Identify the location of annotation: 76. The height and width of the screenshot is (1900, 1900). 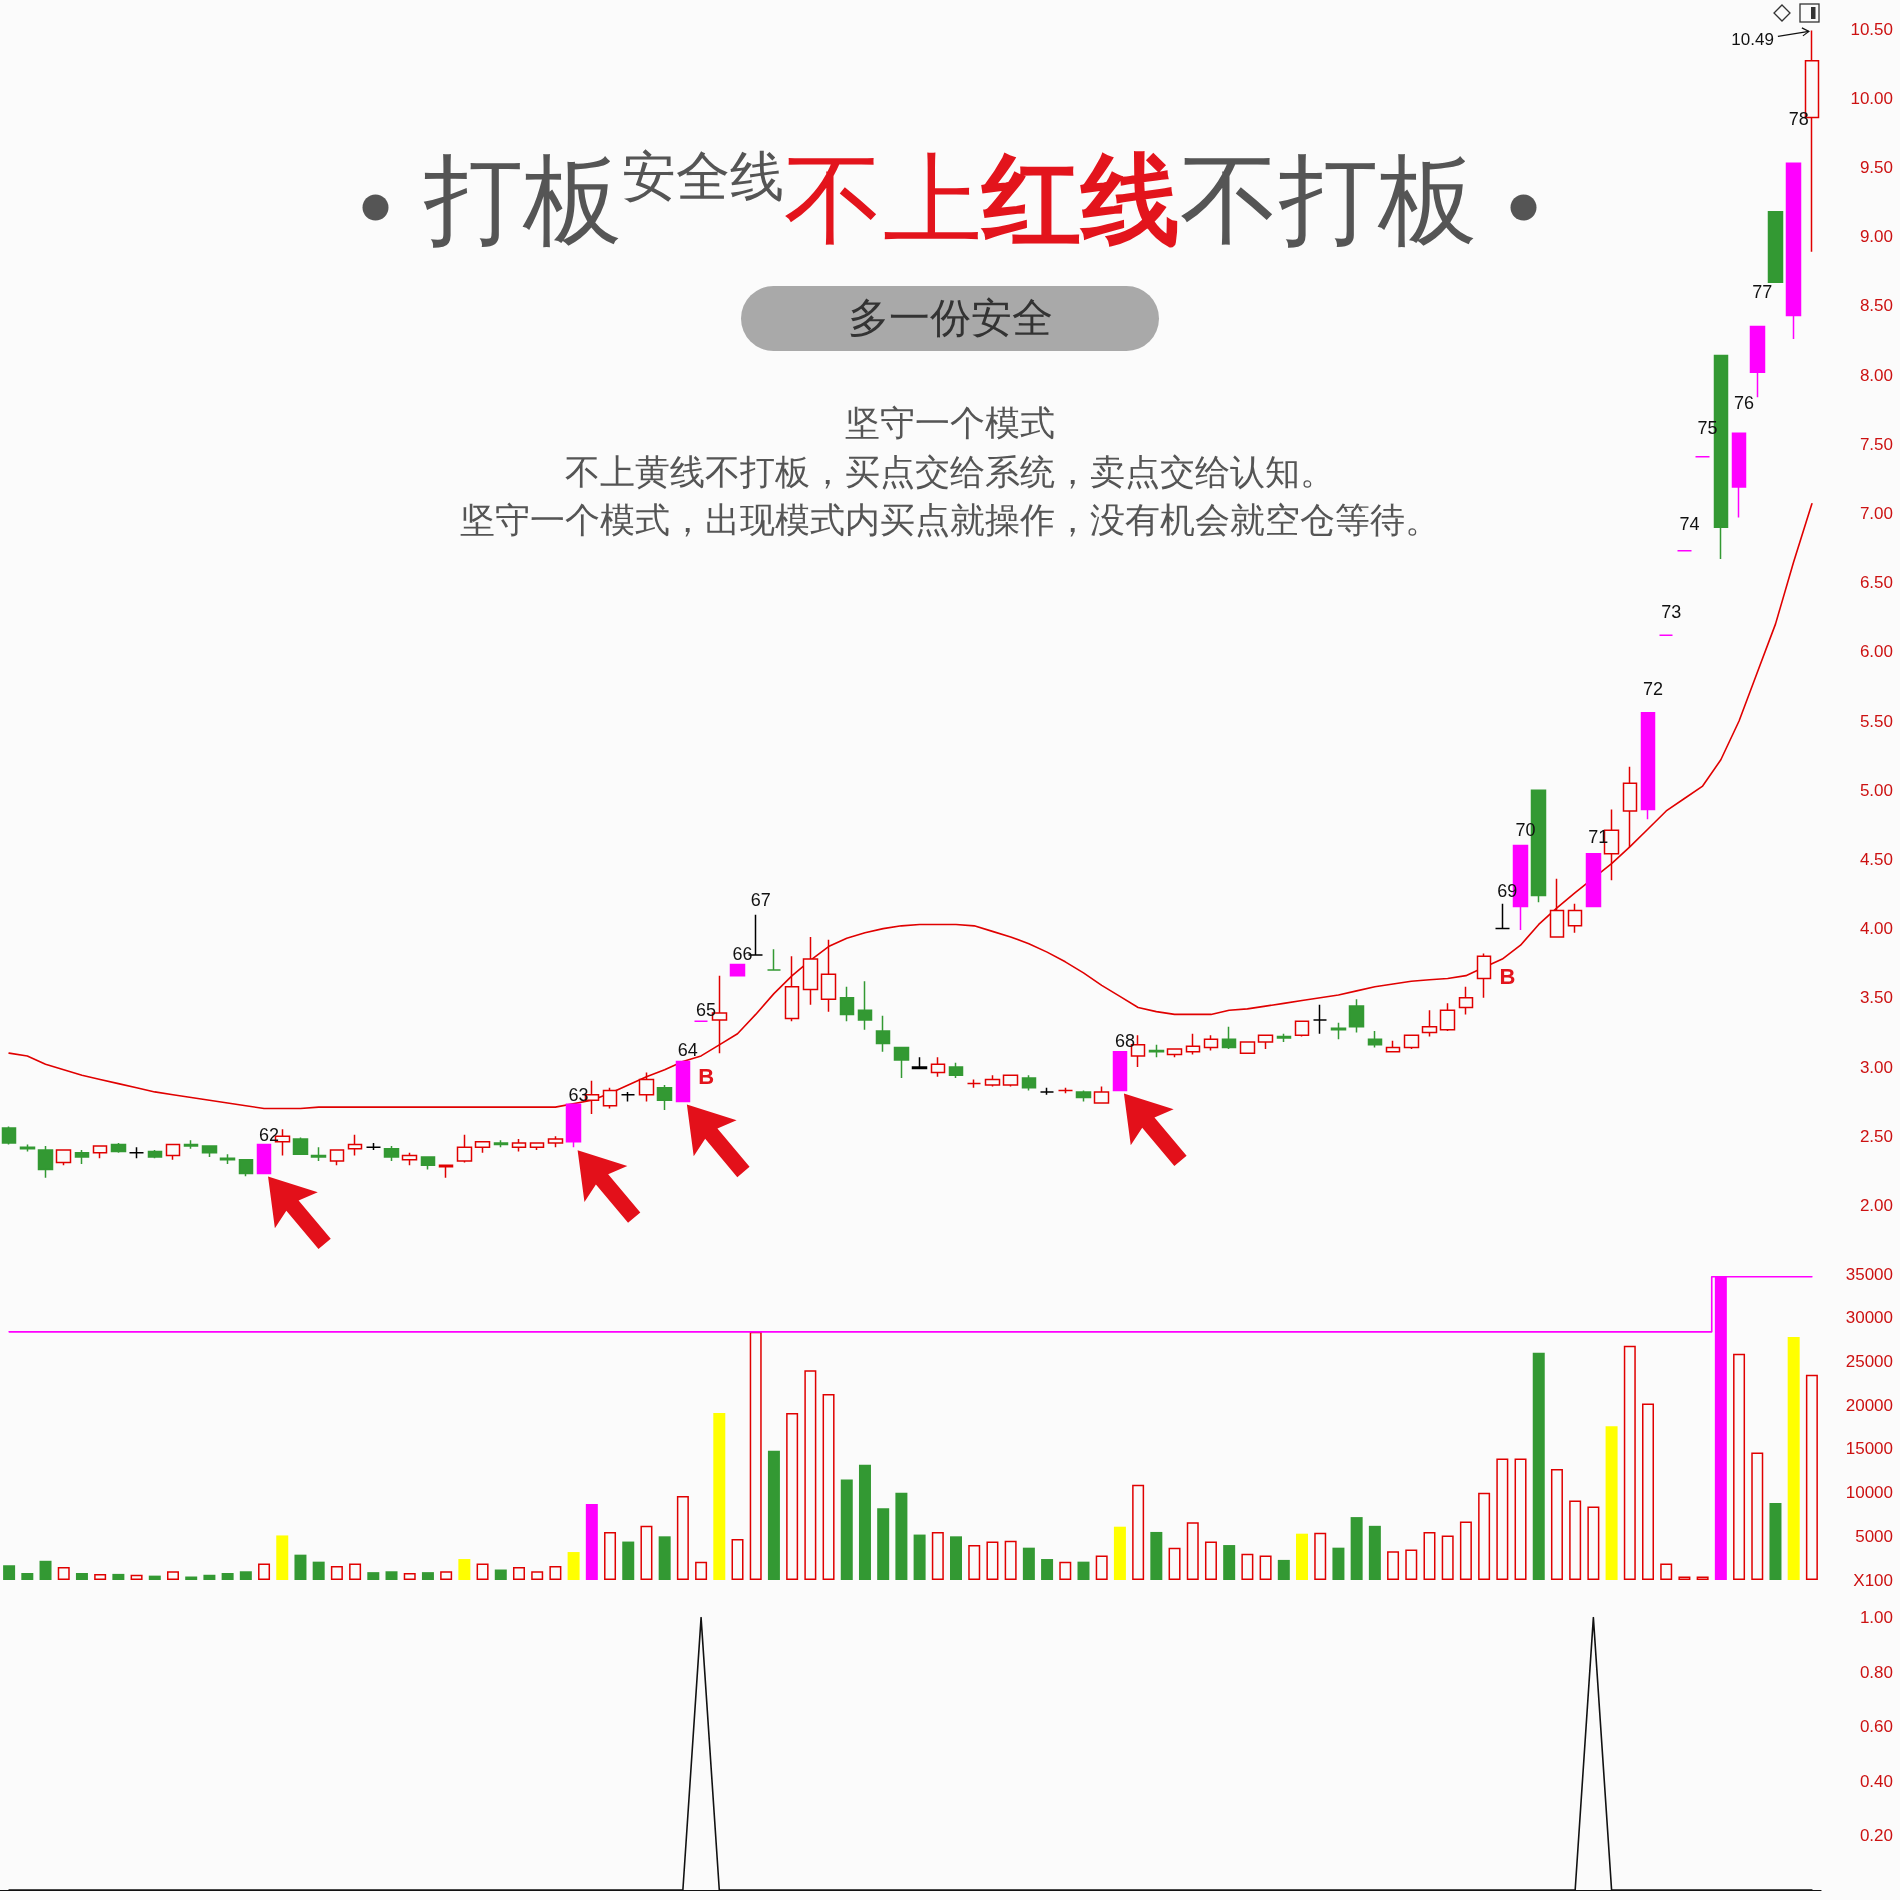
(1744, 402).